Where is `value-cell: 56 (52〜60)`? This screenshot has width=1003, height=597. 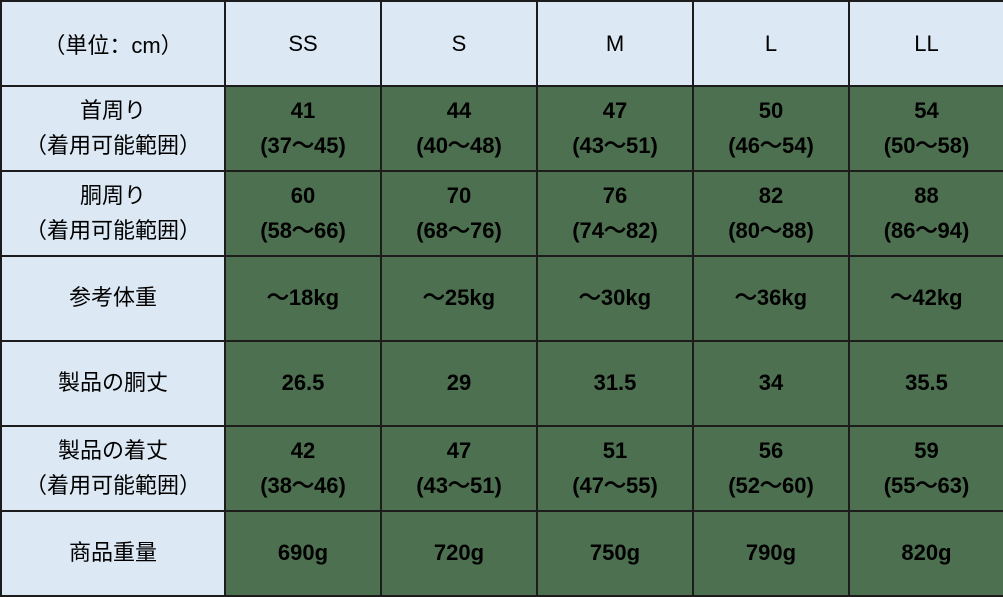 value-cell: 56 (52〜60) is located at coordinates (771, 468).